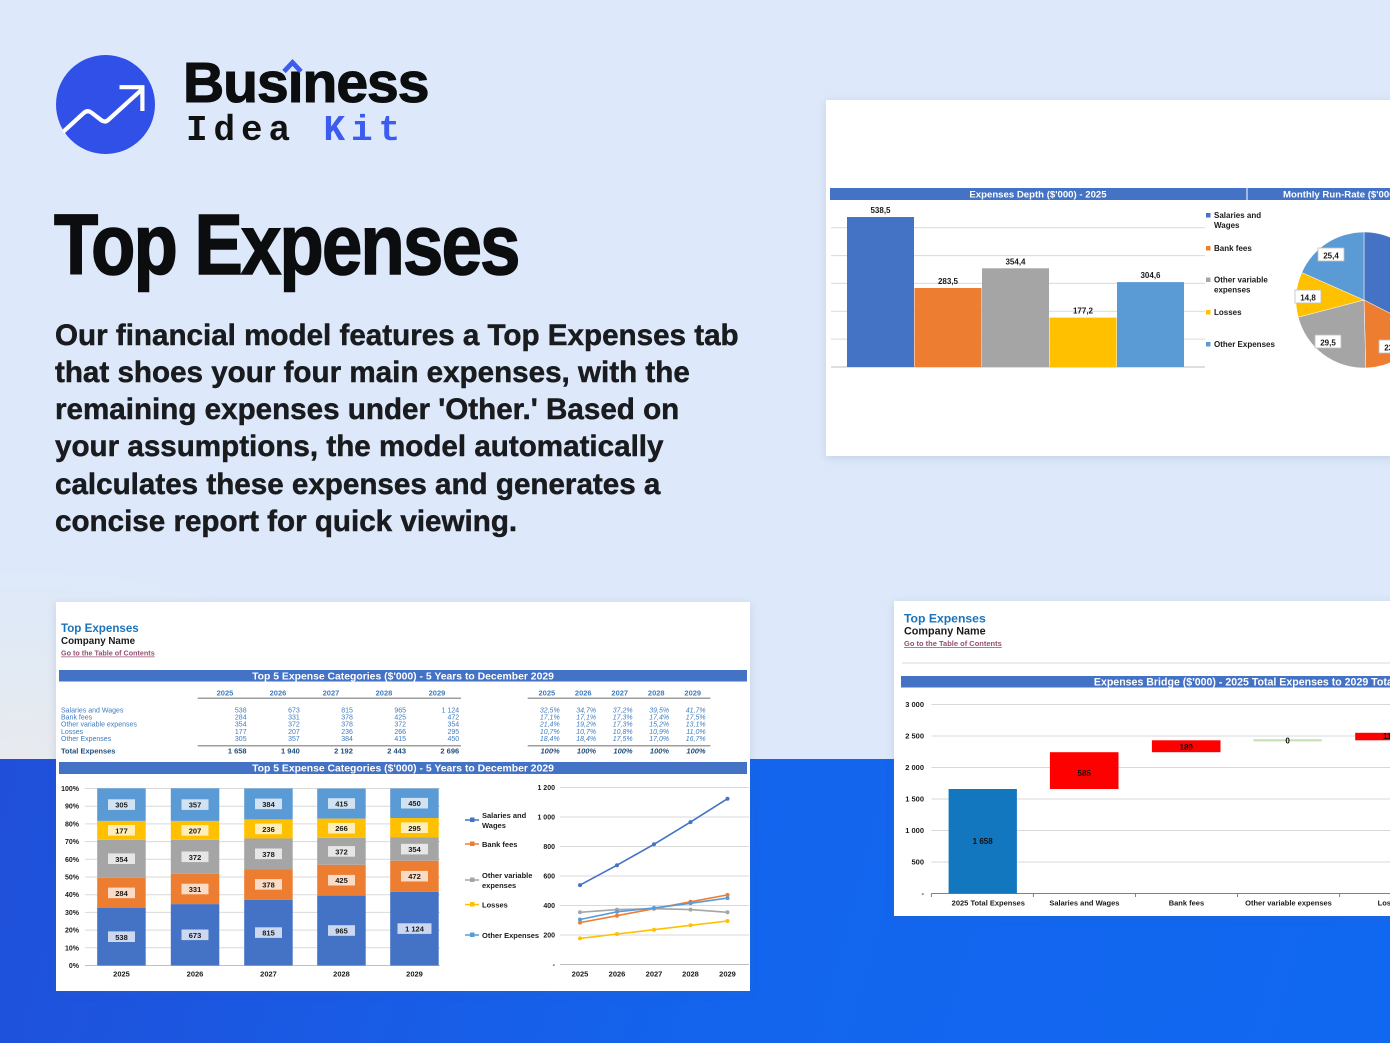 This screenshot has height=1043, width=1390. What do you see at coordinates (696, 739) in the screenshot?
I see `svg-text: 16,7%` at bounding box center [696, 739].